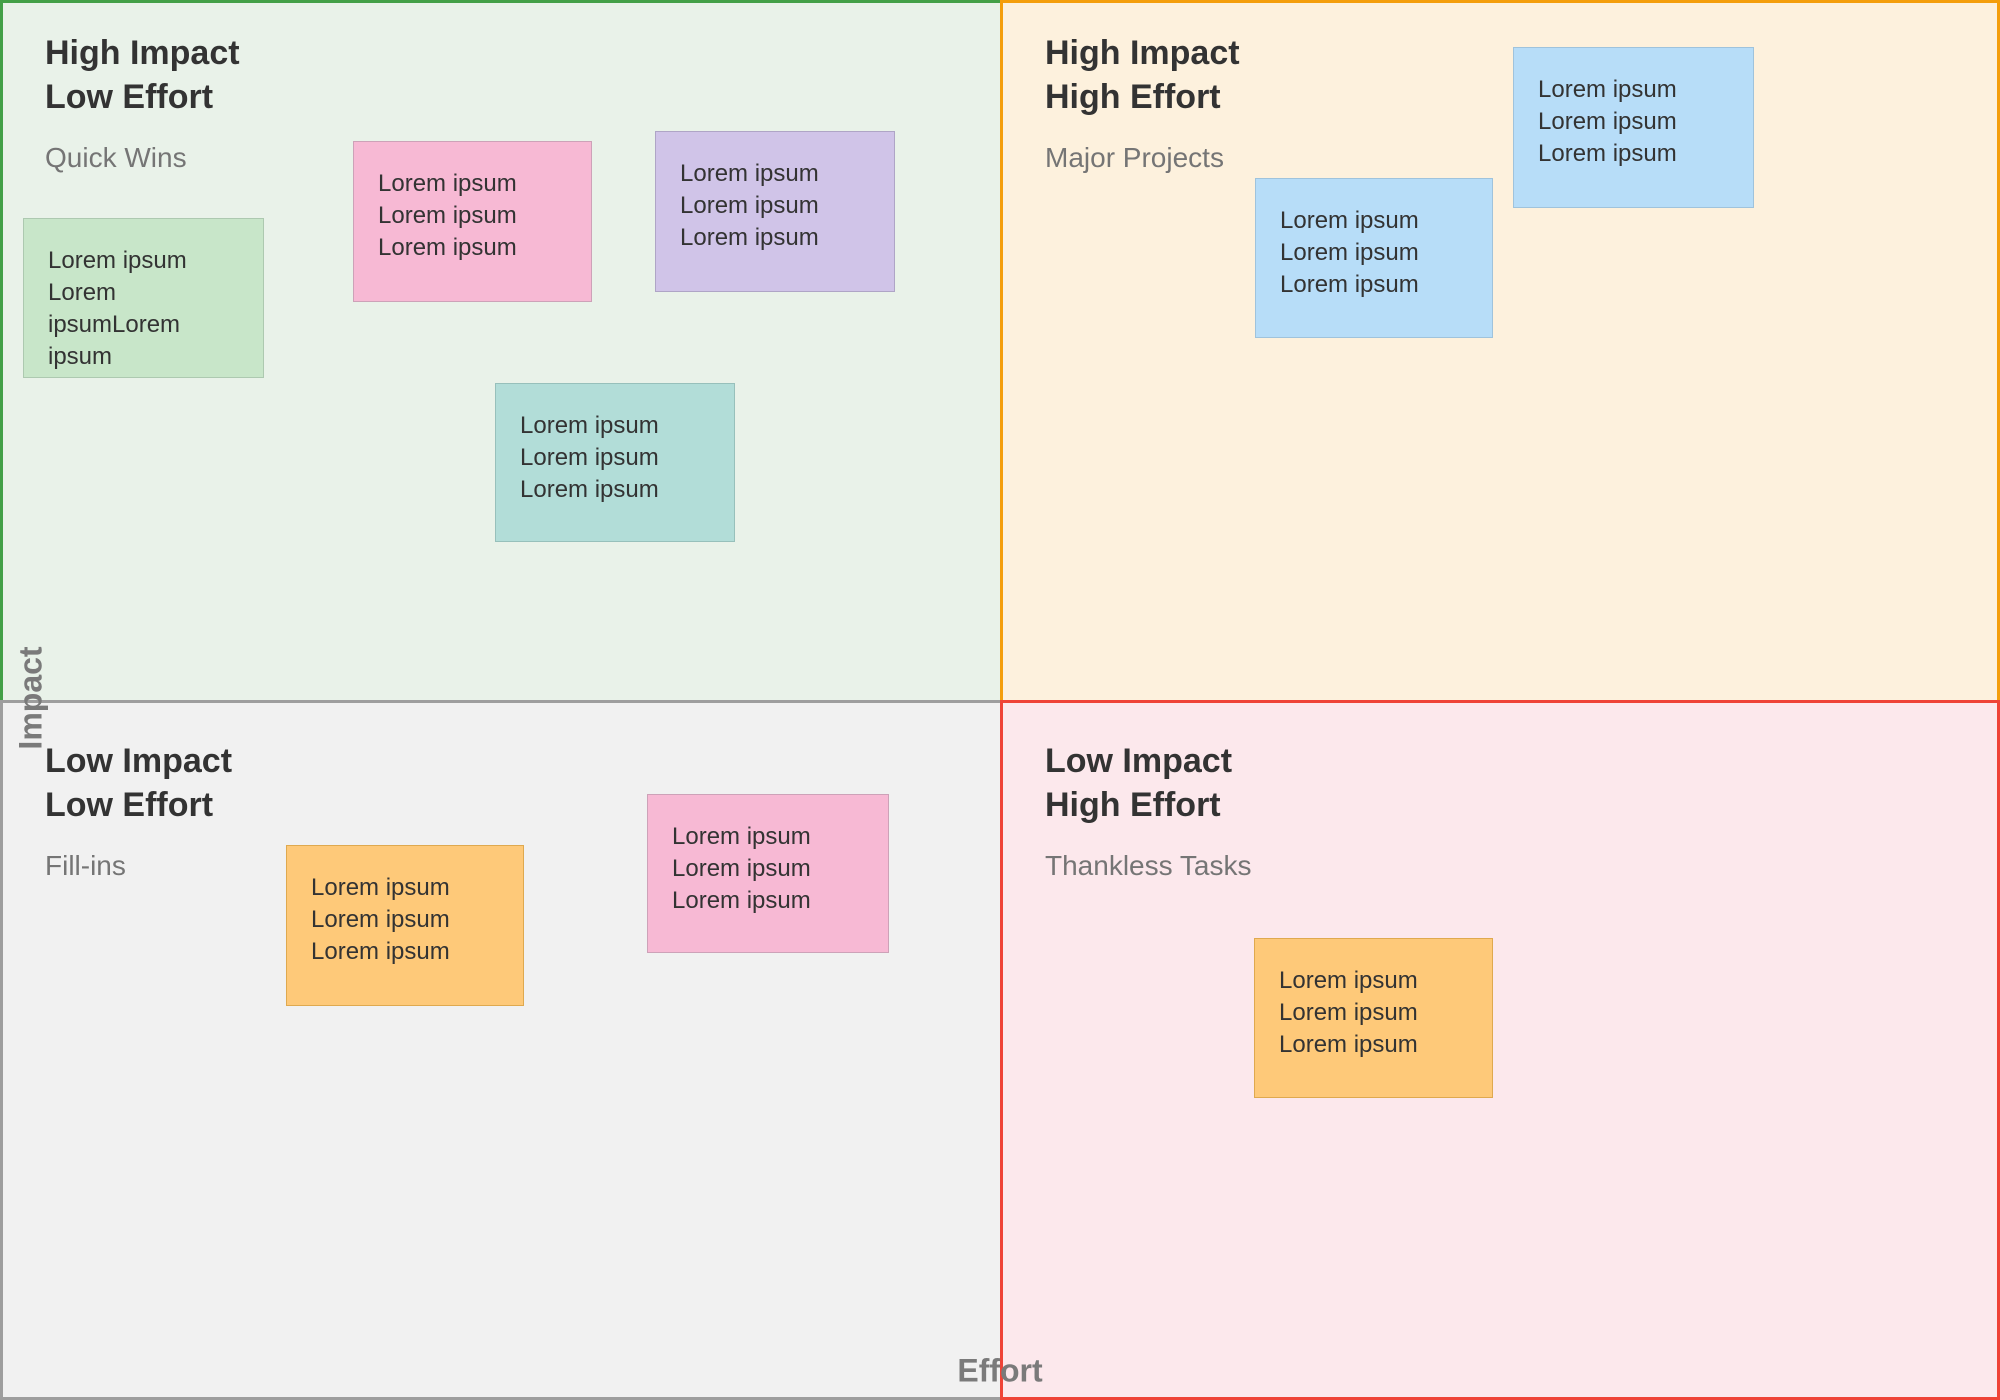  What do you see at coordinates (85, 865) in the screenshot?
I see `quadrant-subtitle: Fill-ins` at bounding box center [85, 865].